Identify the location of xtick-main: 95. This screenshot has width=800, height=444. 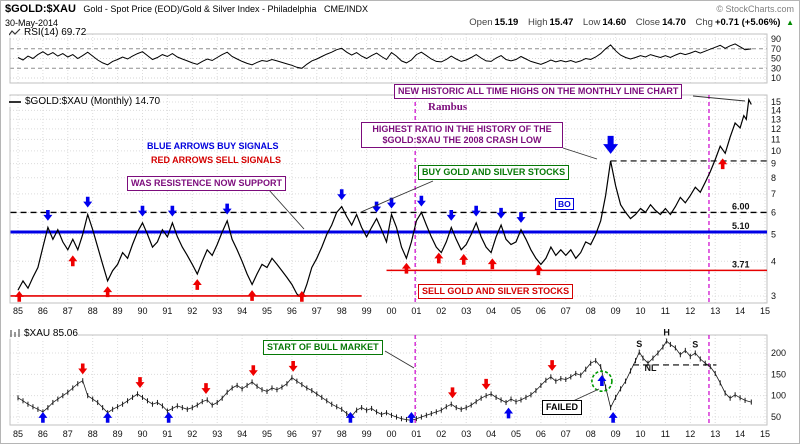
(267, 311).